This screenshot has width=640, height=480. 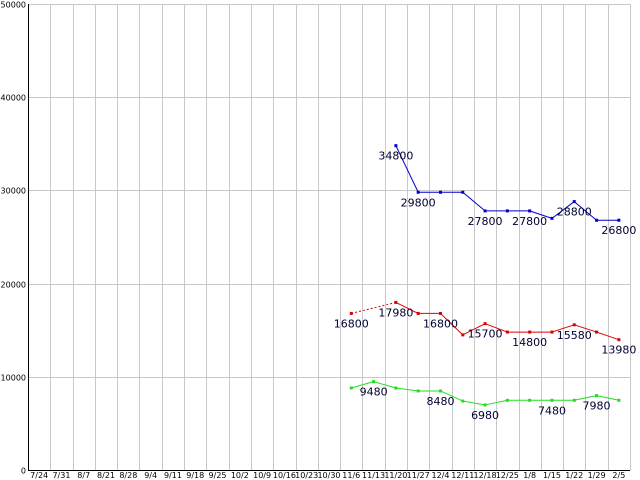 I want to click on x-tick-label: 12/25, so click(x=507, y=475).